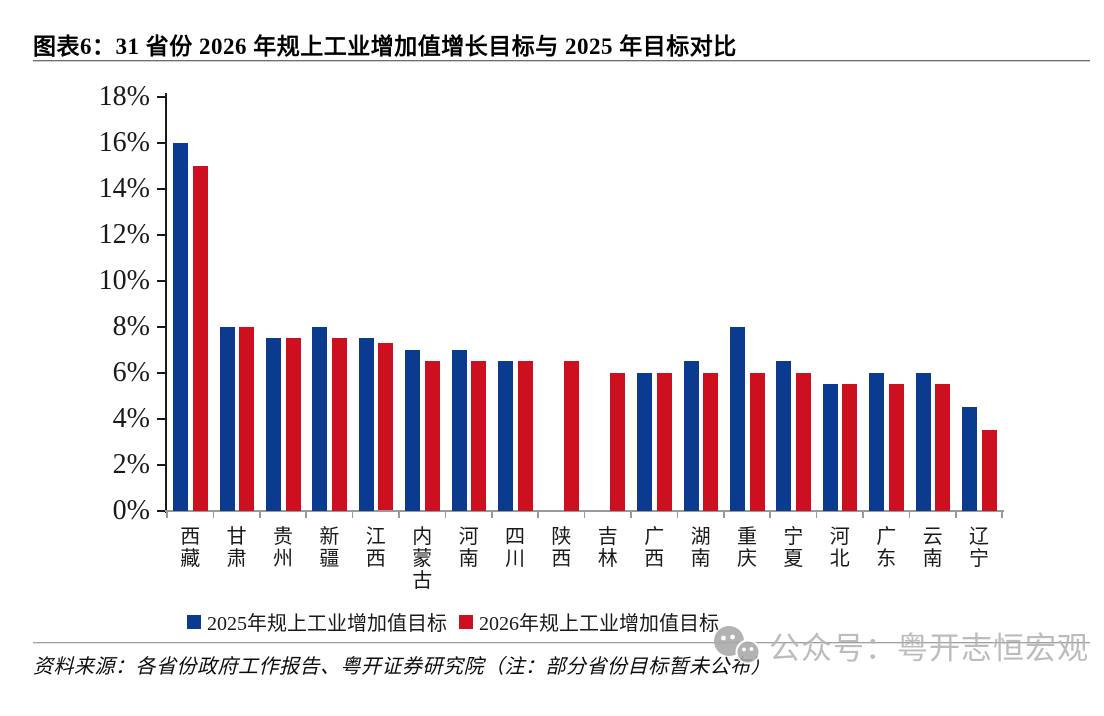 This screenshot has height=716, width=1104. Describe the element at coordinates (413, 430) in the screenshot. I see `bar-2025-内蒙古` at that location.